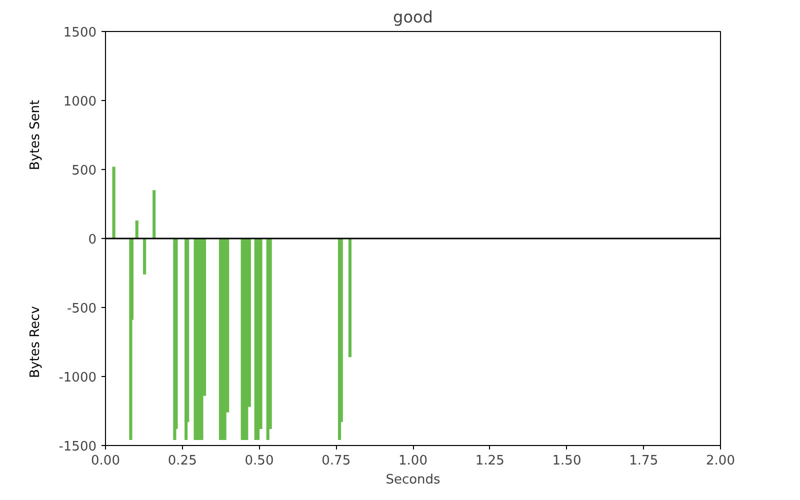 This screenshot has height=500, width=800. What do you see at coordinates (413, 480) in the screenshot?
I see `x-axis-title: Seconds` at bounding box center [413, 480].